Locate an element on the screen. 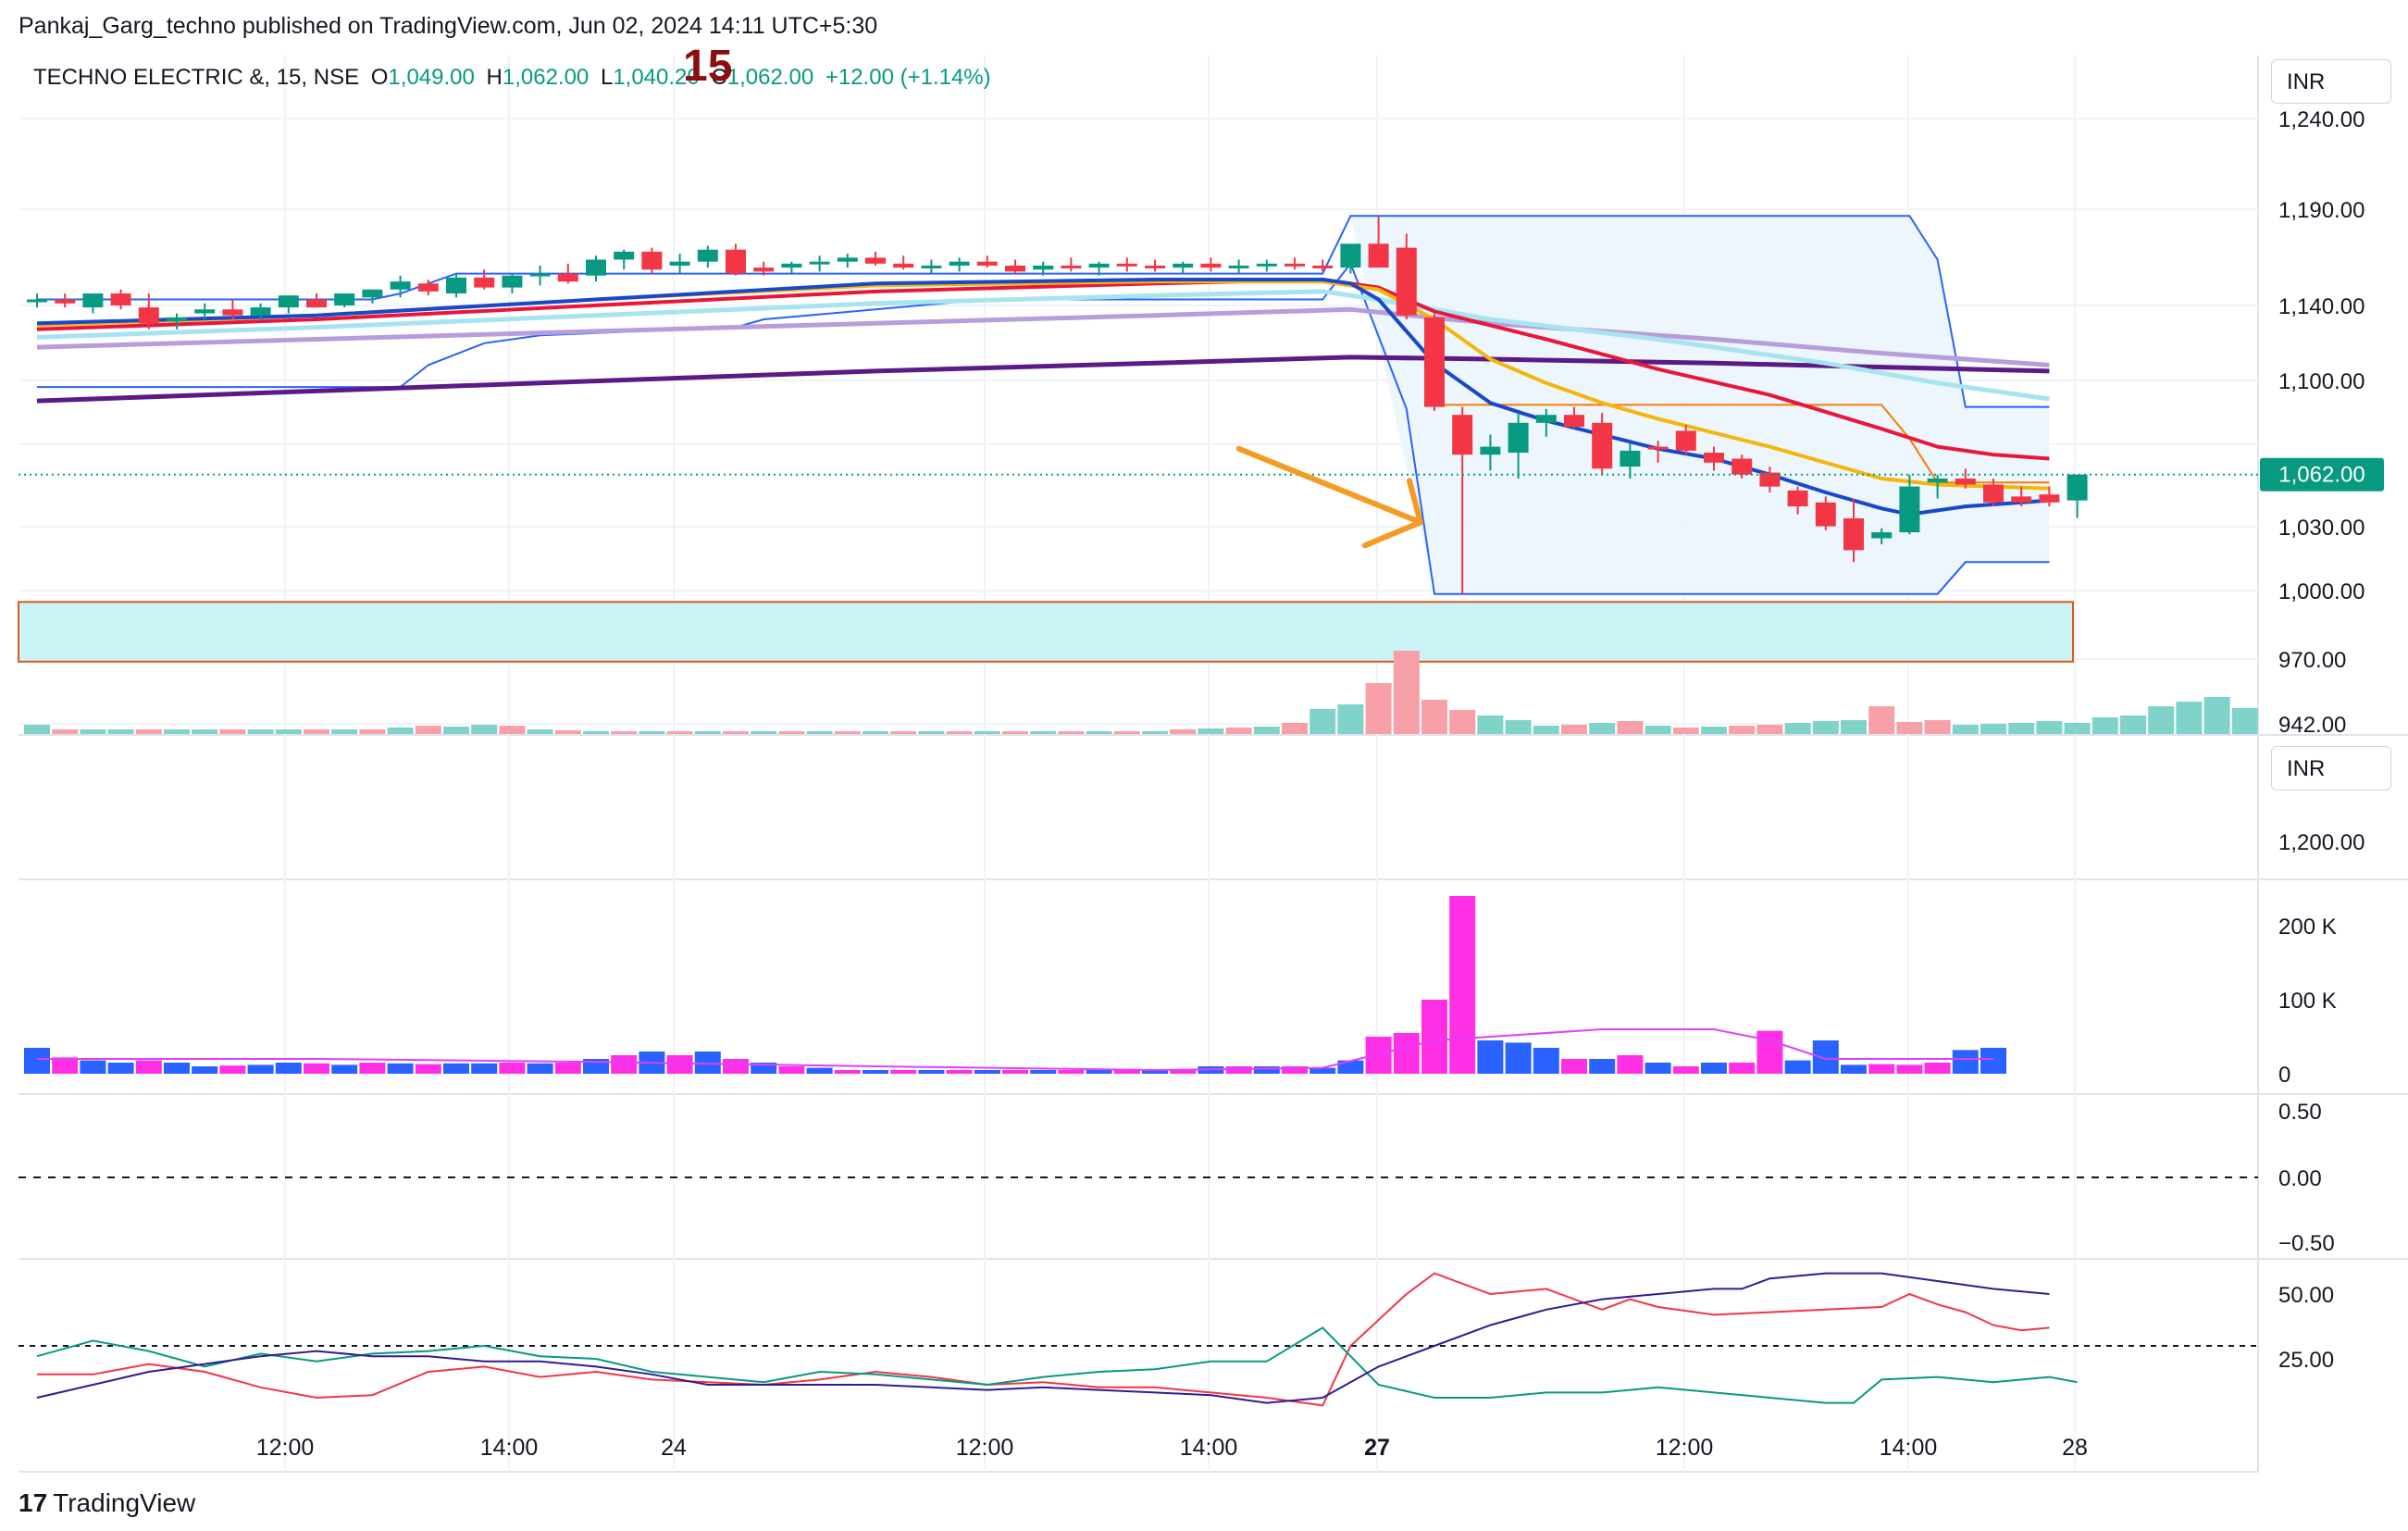 Image resolution: width=2408 pixels, height=1531 pixels. ema-blue-line is located at coordinates (1043, 397).